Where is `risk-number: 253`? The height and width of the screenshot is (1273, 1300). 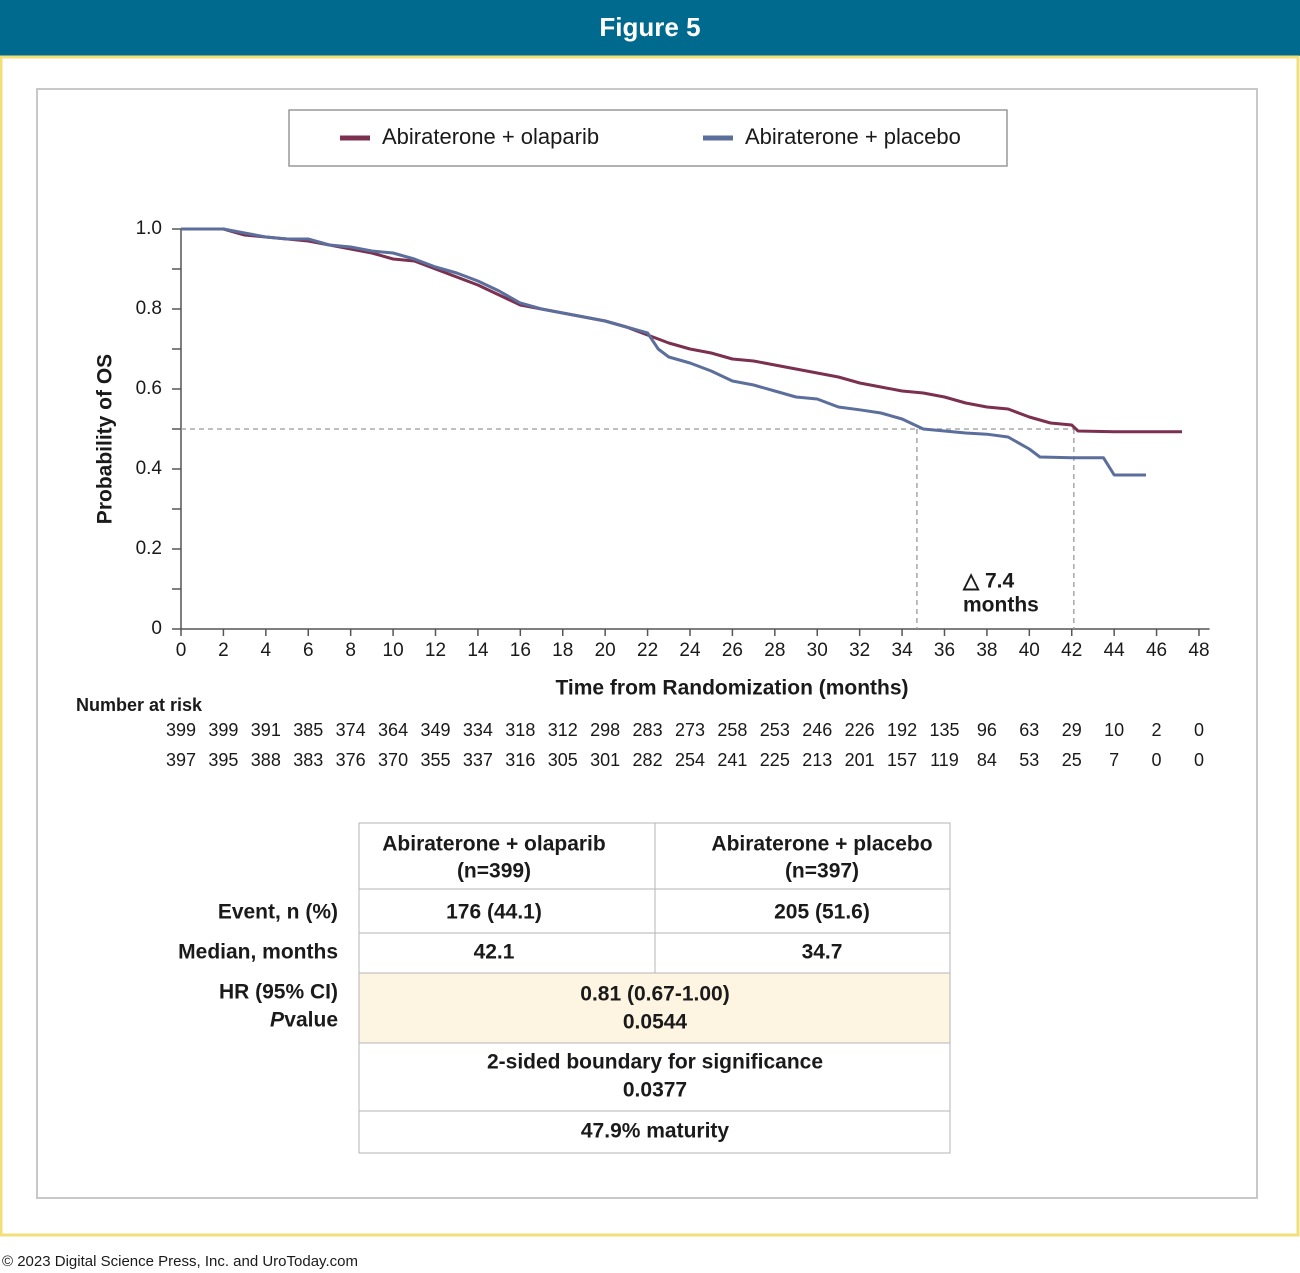
risk-number: 253 is located at coordinates (775, 730).